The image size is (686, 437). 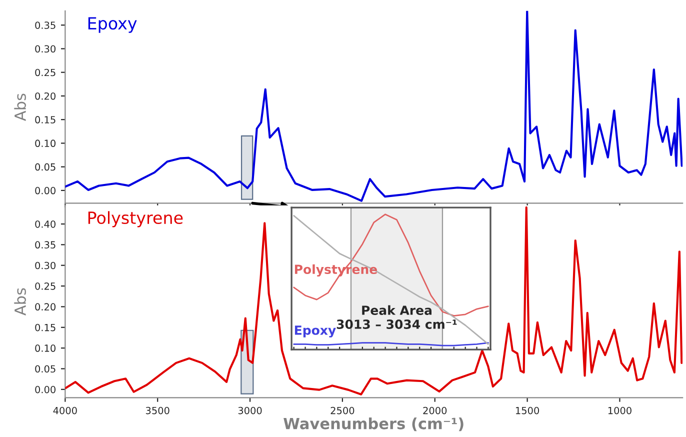 I want to click on series-label: Epoxy, so click(x=315, y=332).